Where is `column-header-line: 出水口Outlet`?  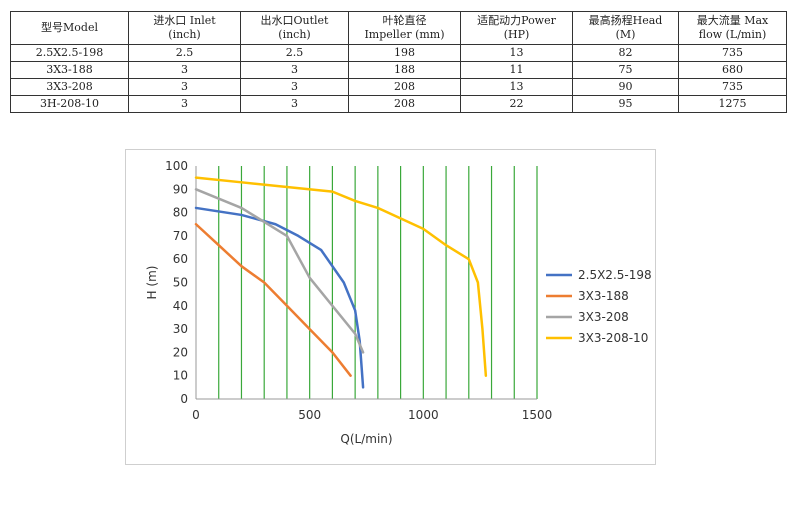 column-header-line: 出水口Outlet is located at coordinates (294, 20).